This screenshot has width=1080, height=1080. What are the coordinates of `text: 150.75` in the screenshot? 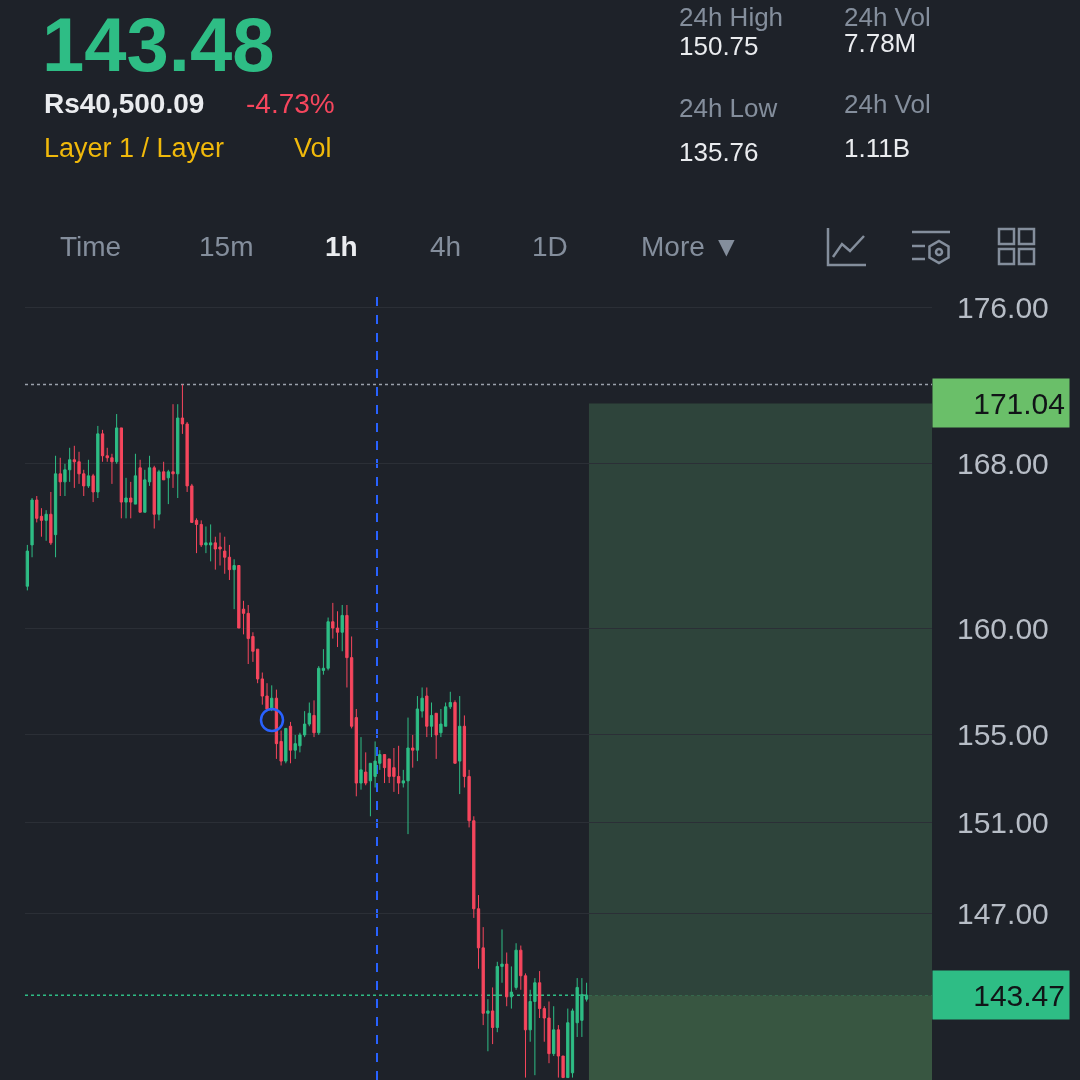 It's located at (719, 46).